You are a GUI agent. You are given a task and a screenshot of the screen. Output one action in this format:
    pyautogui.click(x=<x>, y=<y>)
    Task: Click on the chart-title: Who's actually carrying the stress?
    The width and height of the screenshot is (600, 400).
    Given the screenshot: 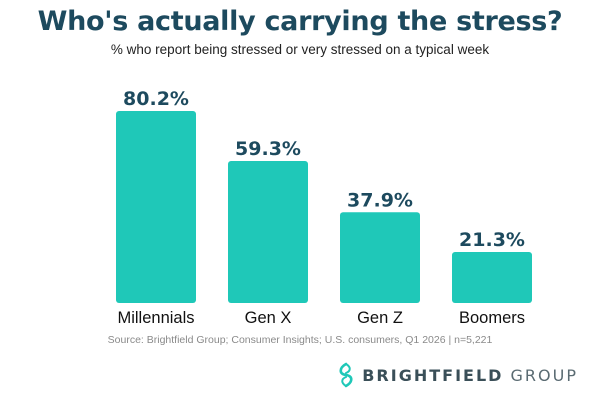 What is the action you would take?
    pyautogui.click(x=300, y=21)
    